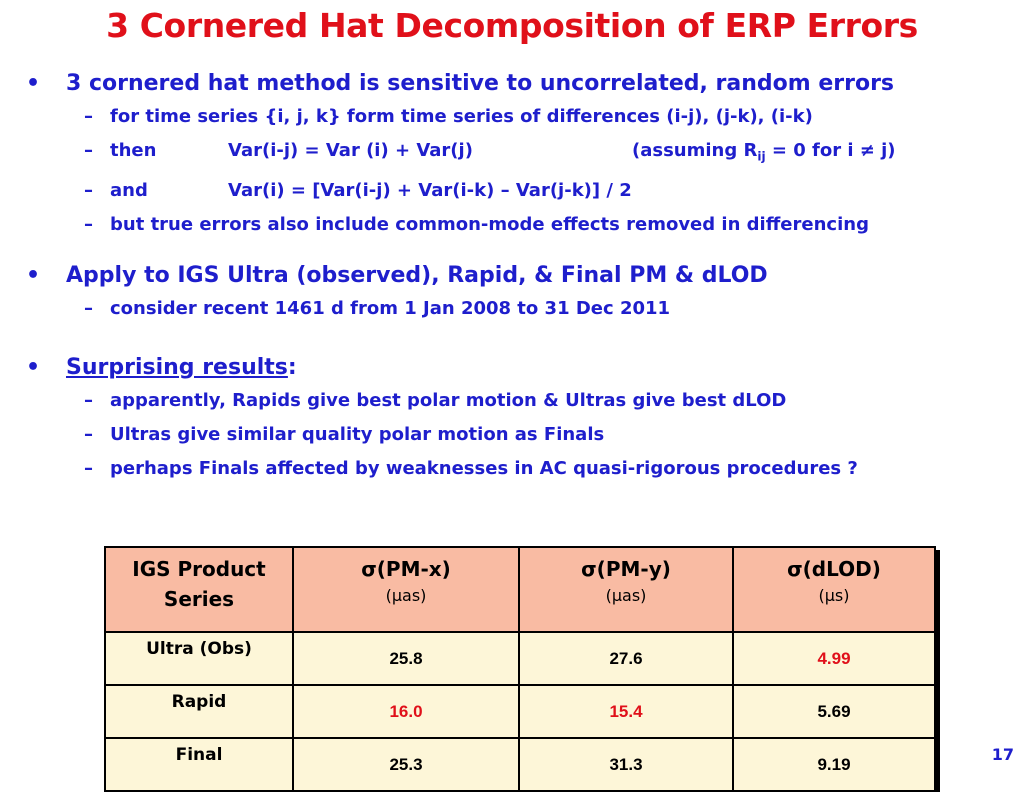 The width and height of the screenshot is (1024, 792). I want to click on sub-bullet-lead: then, so click(133, 150).